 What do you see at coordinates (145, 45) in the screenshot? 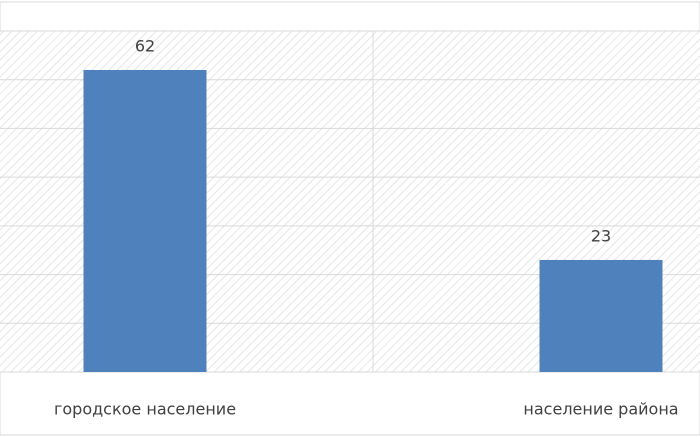
I see `data-label: 62` at bounding box center [145, 45].